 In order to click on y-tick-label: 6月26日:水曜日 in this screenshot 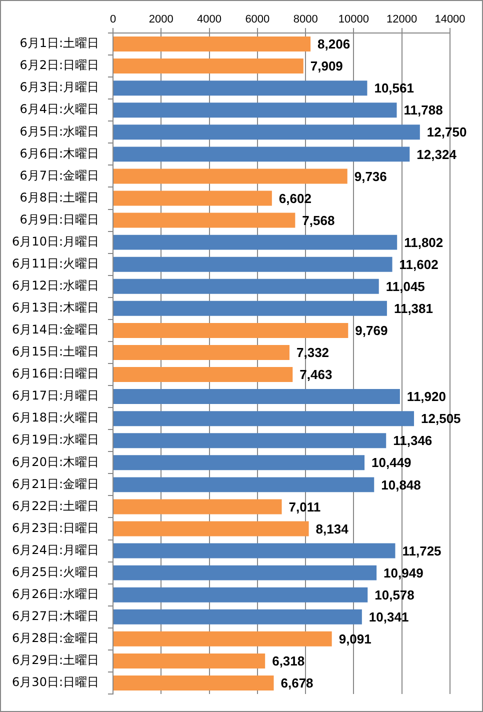, I will do `click(55, 593)`.